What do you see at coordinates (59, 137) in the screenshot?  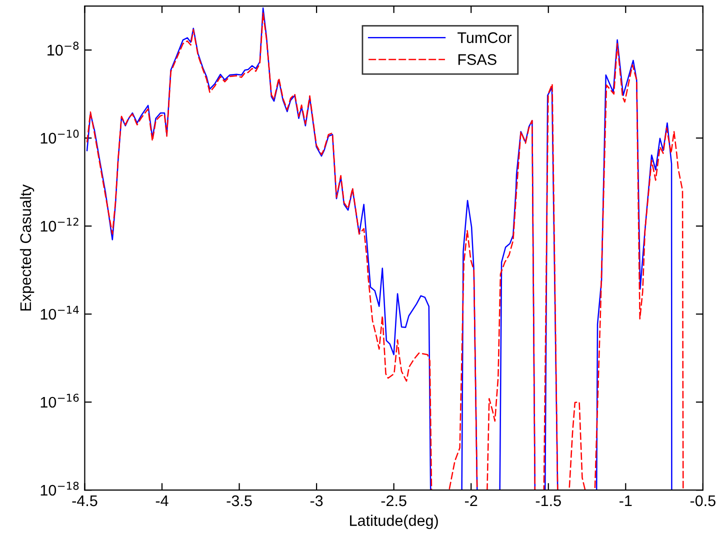 I see `y-tick-label: 10$^{−10}$` at bounding box center [59, 137].